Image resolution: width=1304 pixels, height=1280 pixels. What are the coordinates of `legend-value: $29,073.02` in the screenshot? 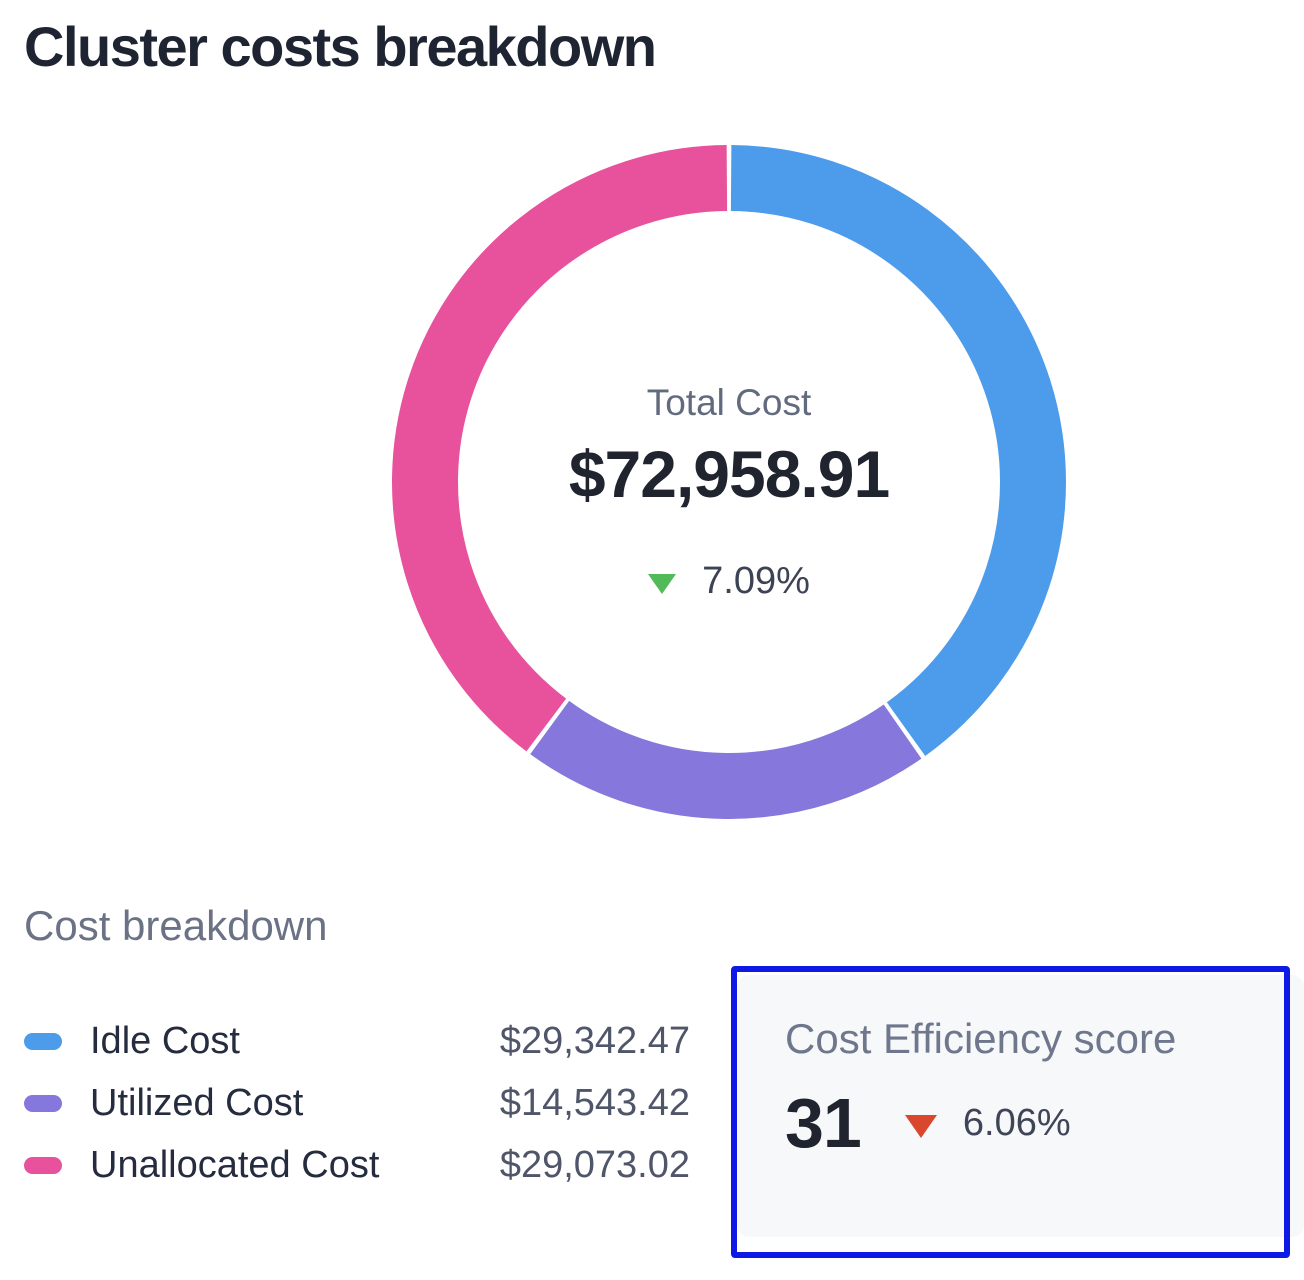 It's located at (594, 1164).